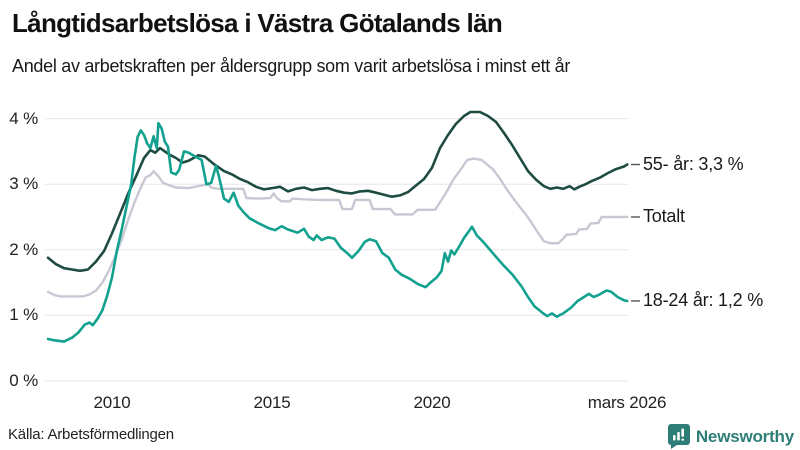 The width and height of the screenshot is (800, 450). Describe the element at coordinates (272, 402) in the screenshot. I see `x-tick-label: 2015` at that location.